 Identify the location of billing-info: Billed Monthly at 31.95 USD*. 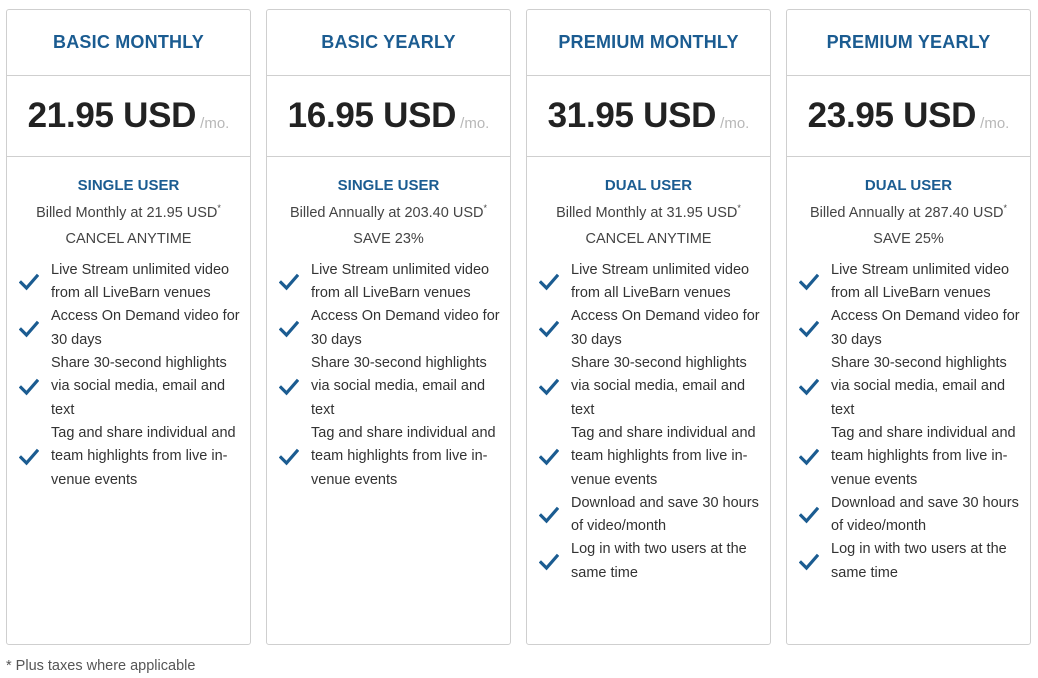
(648, 212).